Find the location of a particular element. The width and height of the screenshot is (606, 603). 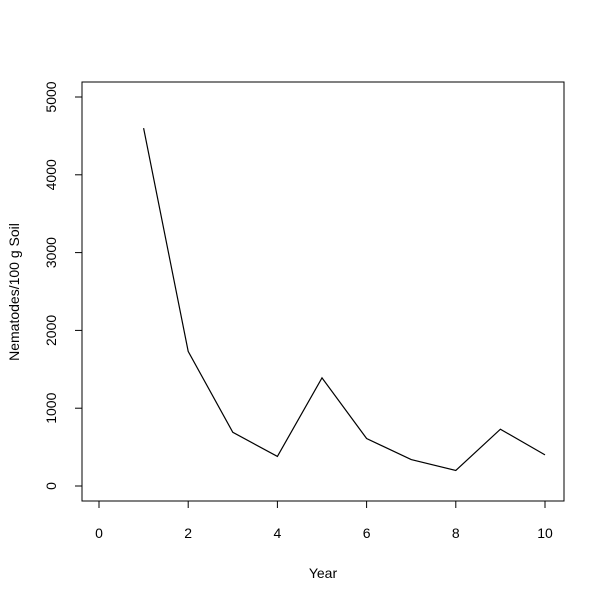

y-tick-label-3000: 3000 is located at coordinates (51, 252).